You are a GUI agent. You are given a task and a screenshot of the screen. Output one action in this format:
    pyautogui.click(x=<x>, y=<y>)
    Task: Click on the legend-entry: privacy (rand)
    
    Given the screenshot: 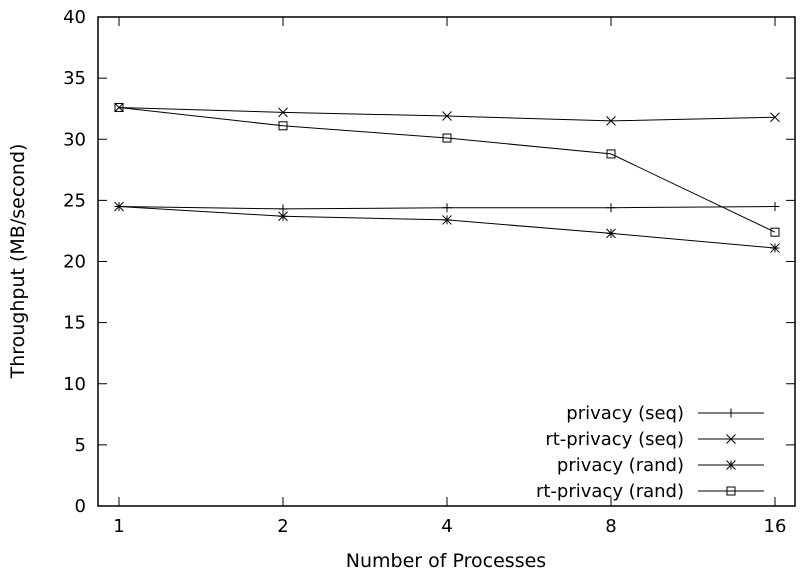 What is the action you would take?
    pyautogui.click(x=660, y=465)
    